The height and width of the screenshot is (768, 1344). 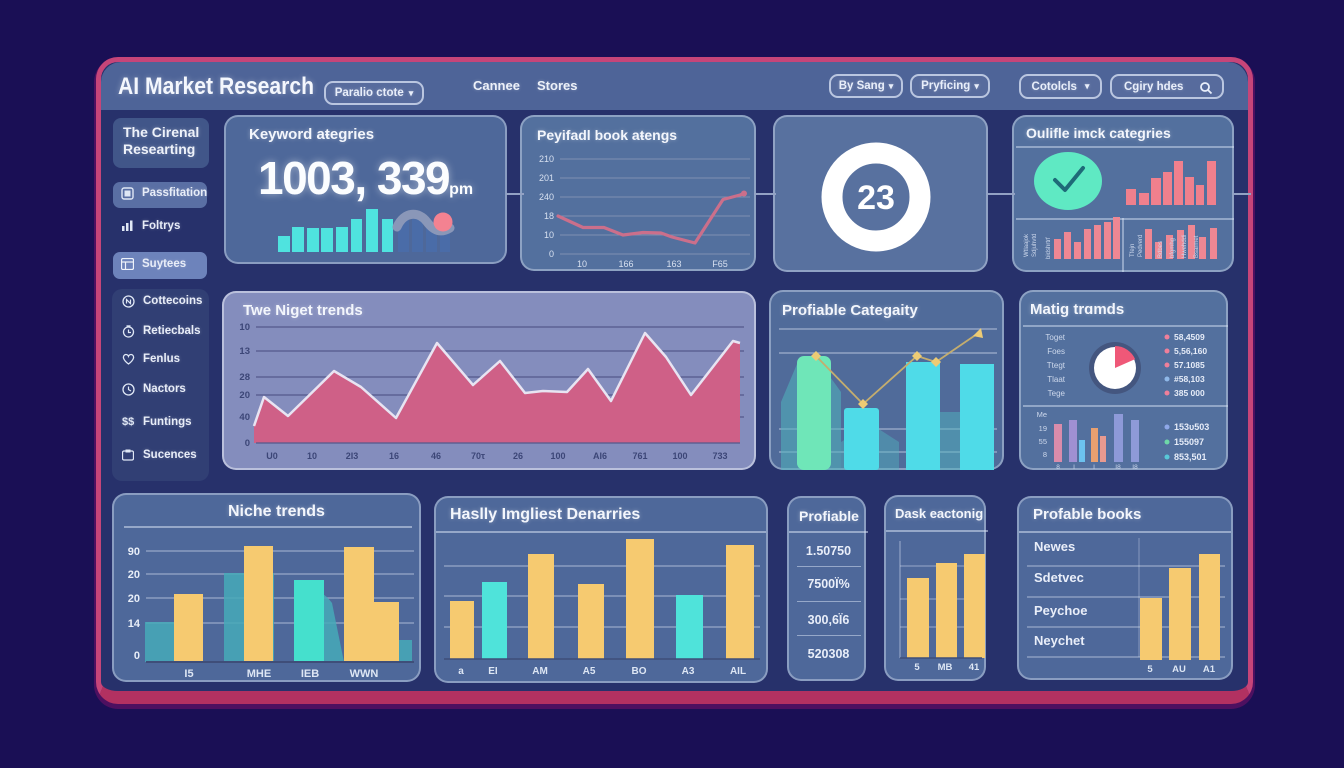 I want to click on svg-text: U0, so click(x=272, y=456).